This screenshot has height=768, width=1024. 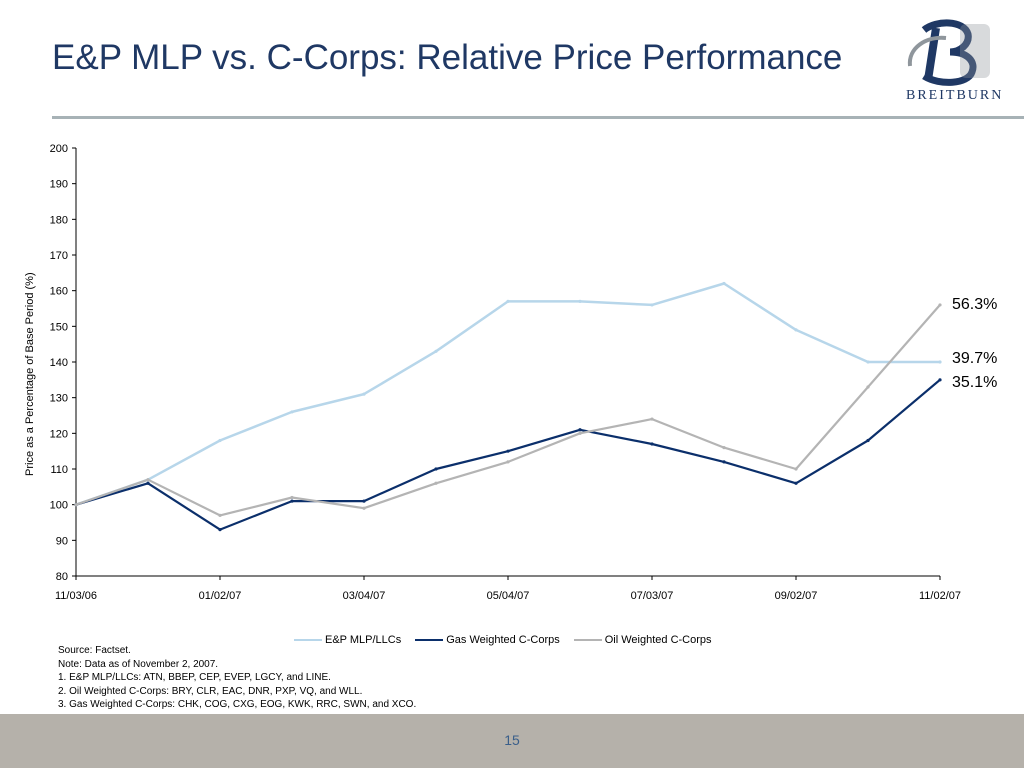 What do you see at coordinates (59, 292) in the screenshot?
I see `y-tick-label: 160` at bounding box center [59, 292].